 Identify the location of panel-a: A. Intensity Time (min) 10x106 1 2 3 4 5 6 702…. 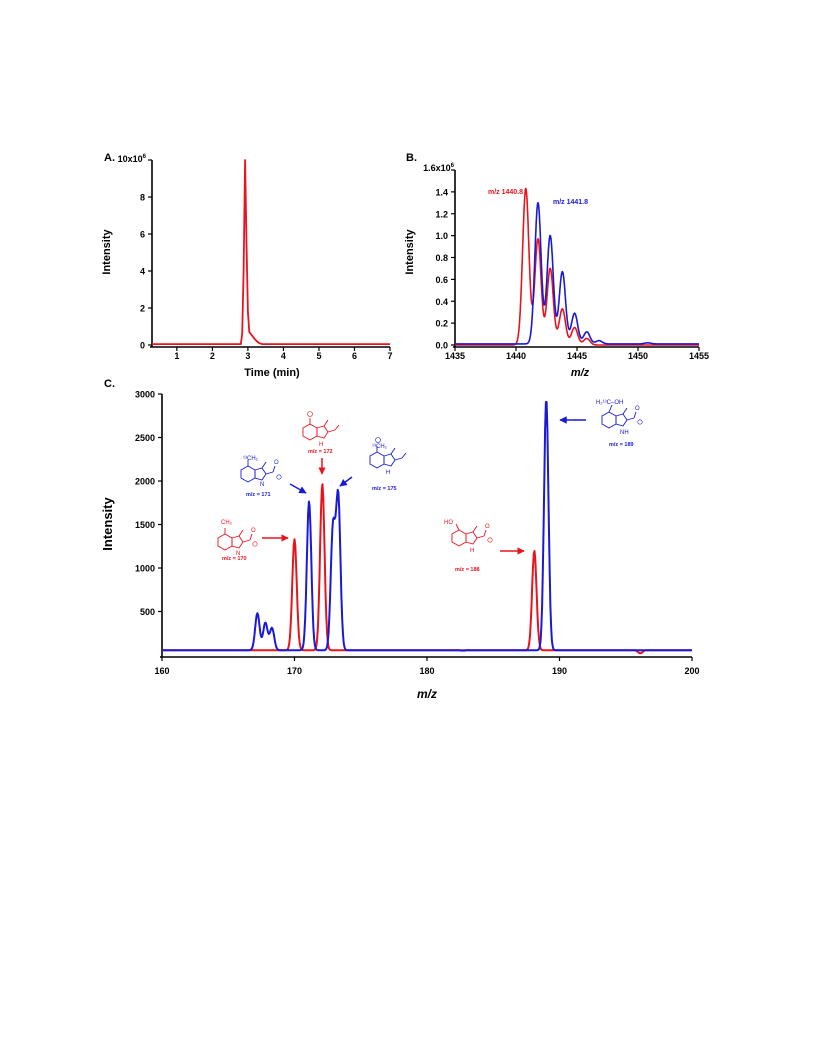
(247, 265).